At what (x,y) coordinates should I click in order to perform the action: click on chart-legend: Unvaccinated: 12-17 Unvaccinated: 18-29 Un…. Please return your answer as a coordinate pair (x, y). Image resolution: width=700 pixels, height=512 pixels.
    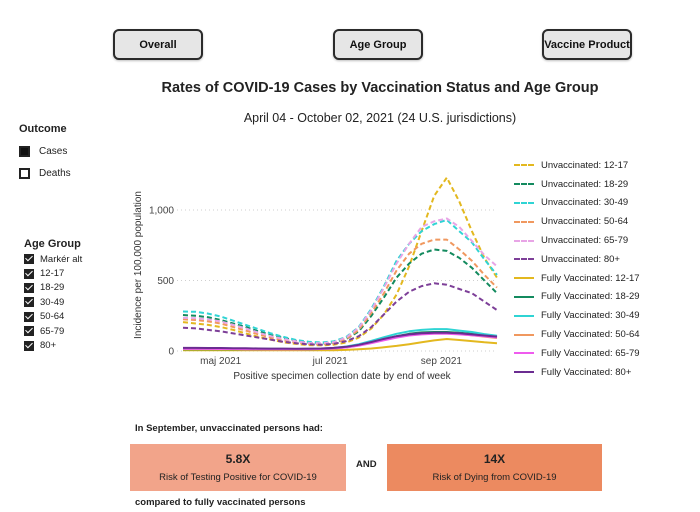
    Looking at the image, I should click on (577, 269).